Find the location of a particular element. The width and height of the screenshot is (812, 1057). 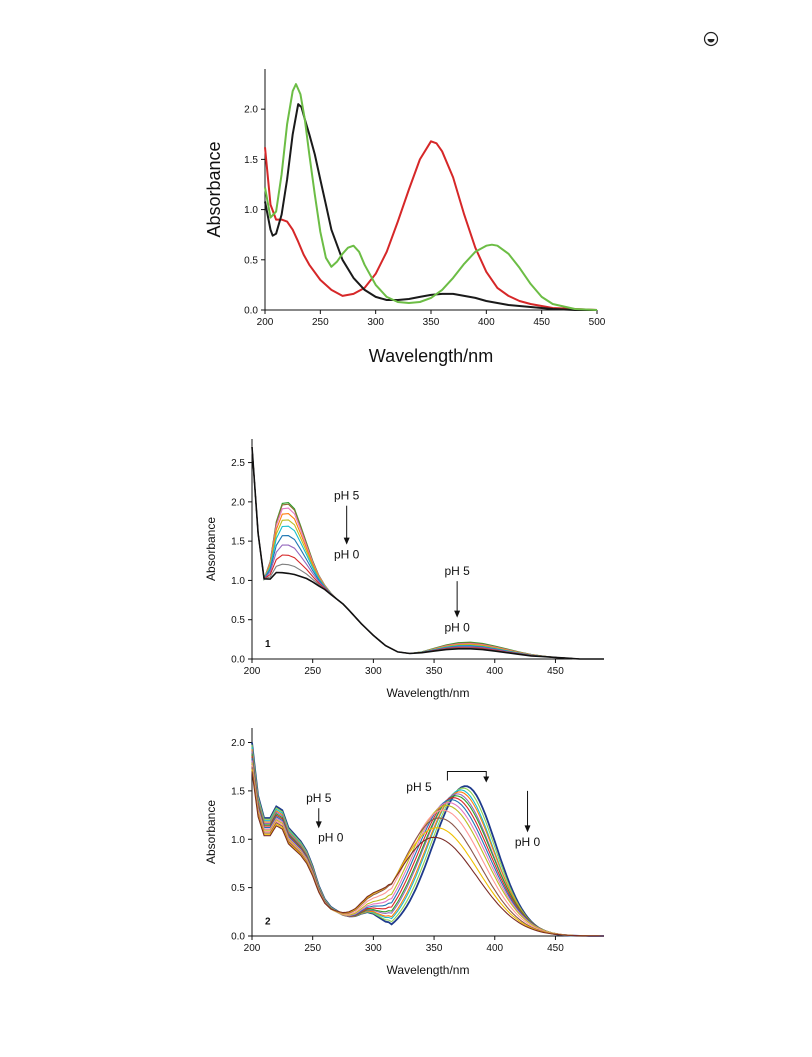

shift-bracket-arrowhead is located at coordinates (486, 779).